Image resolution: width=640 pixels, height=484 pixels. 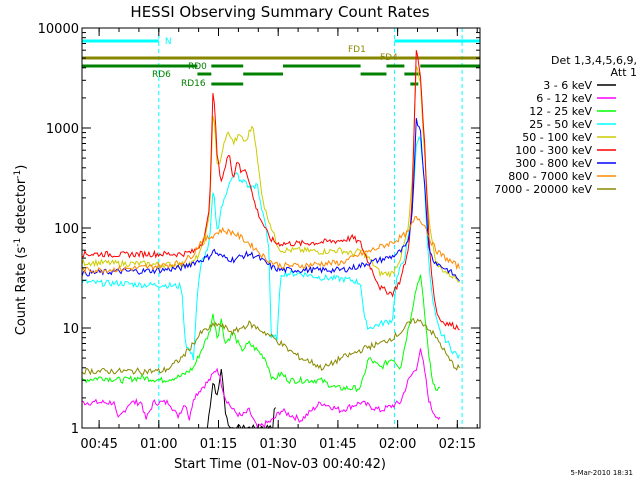 I want to click on x-tick-label: 01:30, so click(x=277, y=444).